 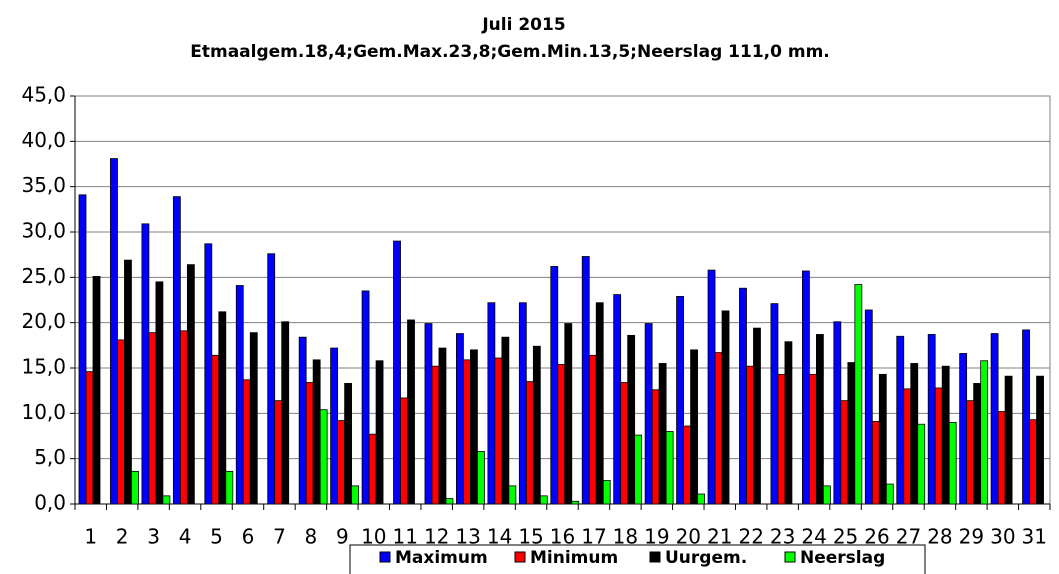 What do you see at coordinates (185, 537) in the screenshot?
I see `x-tick-label: 4` at bounding box center [185, 537].